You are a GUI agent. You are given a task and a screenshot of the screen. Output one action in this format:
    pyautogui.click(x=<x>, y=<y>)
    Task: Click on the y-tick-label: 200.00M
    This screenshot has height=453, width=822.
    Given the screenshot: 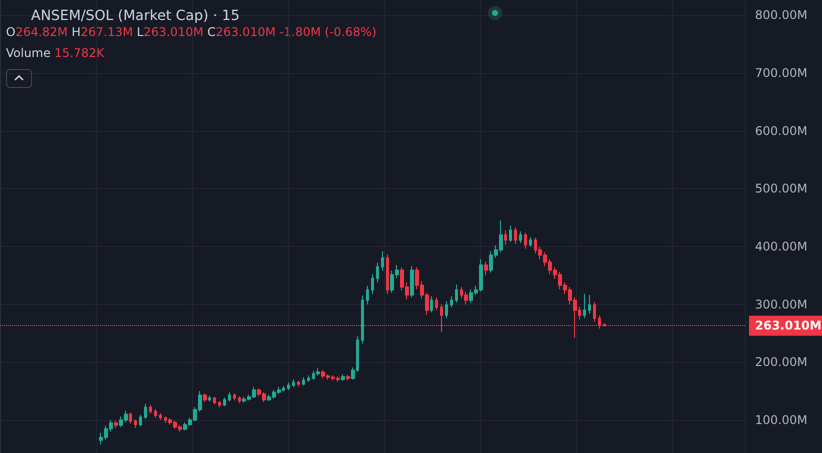 What is the action you would take?
    pyautogui.click(x=781, y=362)
    